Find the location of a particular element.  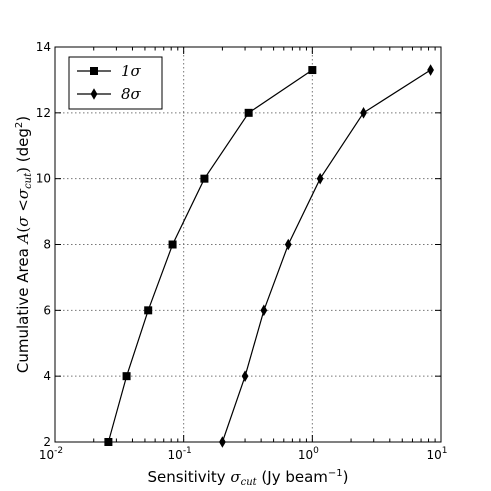

legend-entry-1sigma: 1σ is located at coordinates (131, 71).